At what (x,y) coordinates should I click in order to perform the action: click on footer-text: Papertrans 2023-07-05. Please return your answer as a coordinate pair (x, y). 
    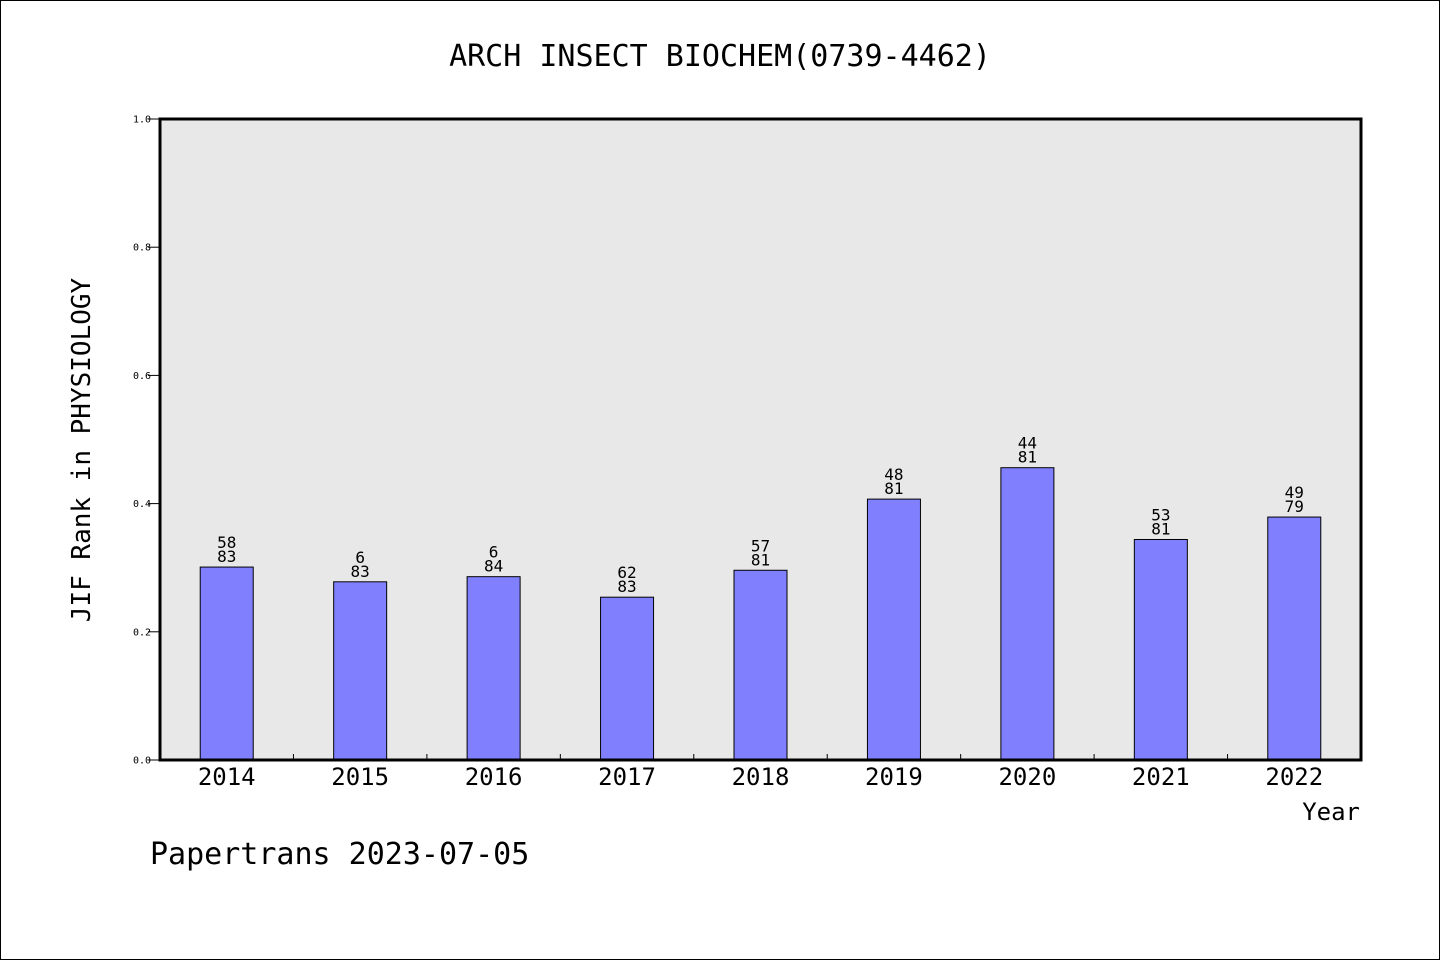
    Looking at the image, I should click on (339, 854).